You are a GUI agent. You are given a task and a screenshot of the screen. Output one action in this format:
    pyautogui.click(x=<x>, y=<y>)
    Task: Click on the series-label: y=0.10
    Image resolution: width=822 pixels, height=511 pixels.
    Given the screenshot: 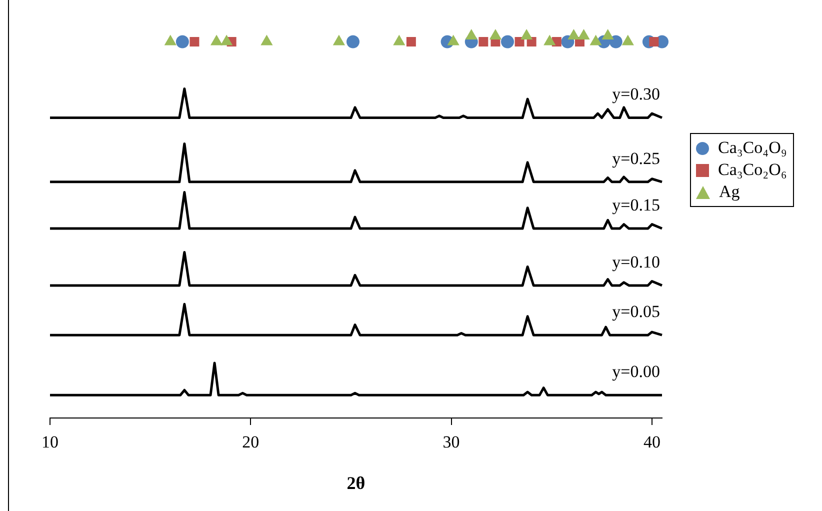 What is the action you would take?
    pyautogui.click(x=636, y=262)
    